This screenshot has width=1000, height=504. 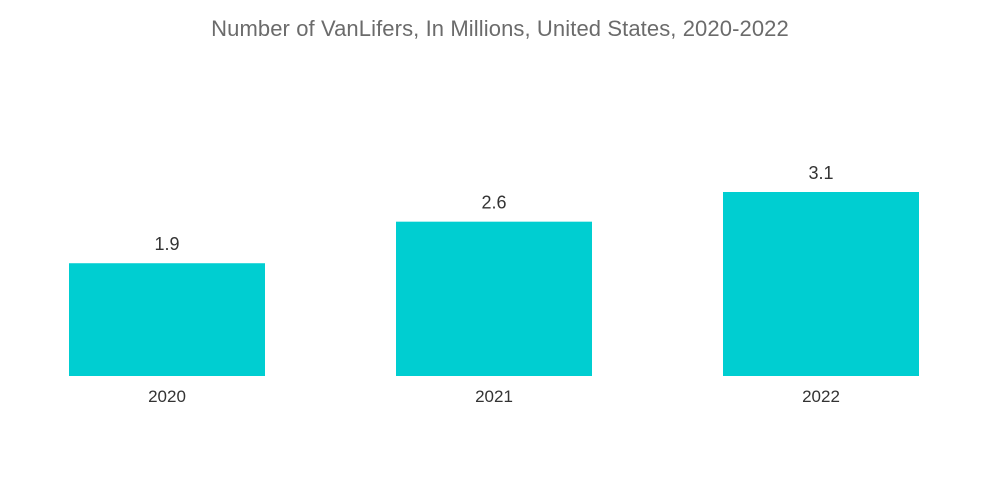 What do you see at coordinates (167, 319) in the screenshot?
I see `bar-2020` at bounding box center [167, 319].